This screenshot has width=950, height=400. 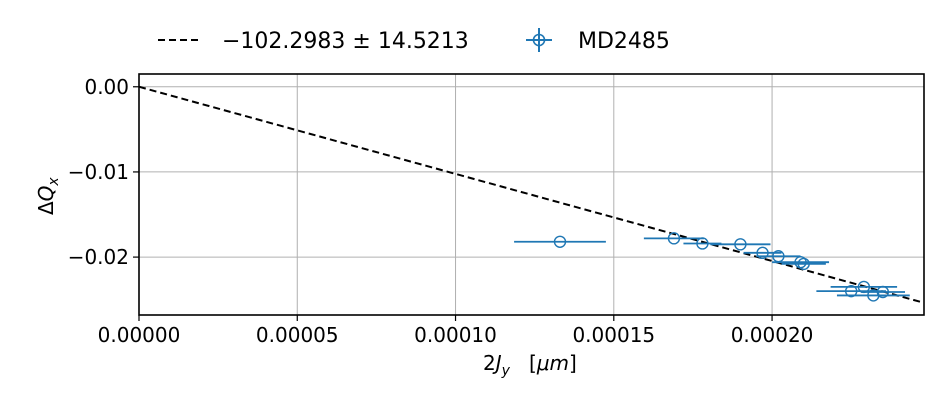 I want to click on x-tick-label: 0.00005, so click(x=297, y=335).